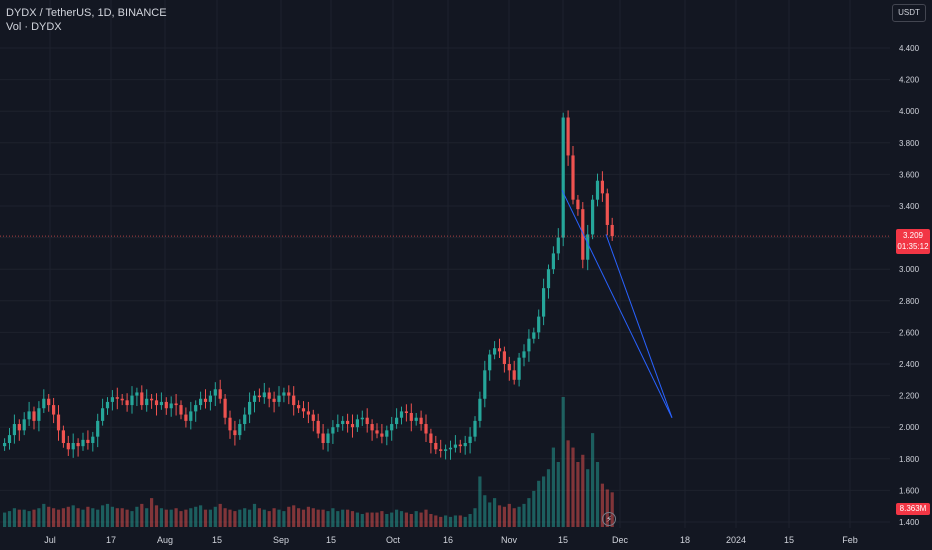  What do you see at coordinates (909, 206) in the screenshot?
I see `y-tick-label: 3.400` at bounding box center [909, 206].